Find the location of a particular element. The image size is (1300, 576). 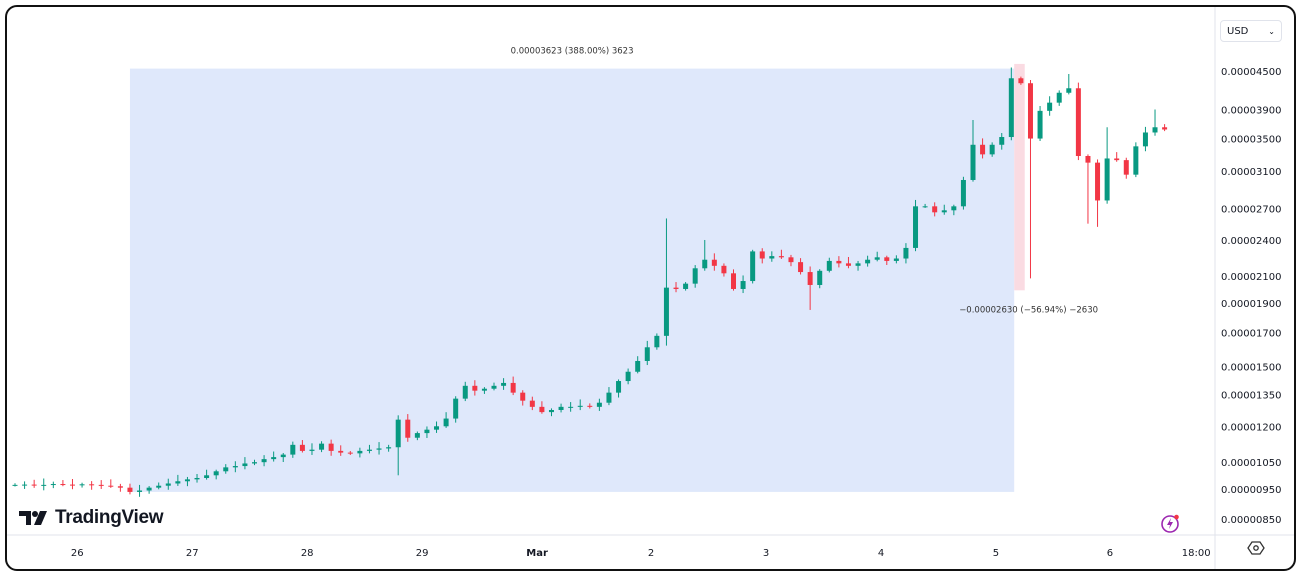

currency-select: USD ⌄ is located at coordinates (1251, 31).